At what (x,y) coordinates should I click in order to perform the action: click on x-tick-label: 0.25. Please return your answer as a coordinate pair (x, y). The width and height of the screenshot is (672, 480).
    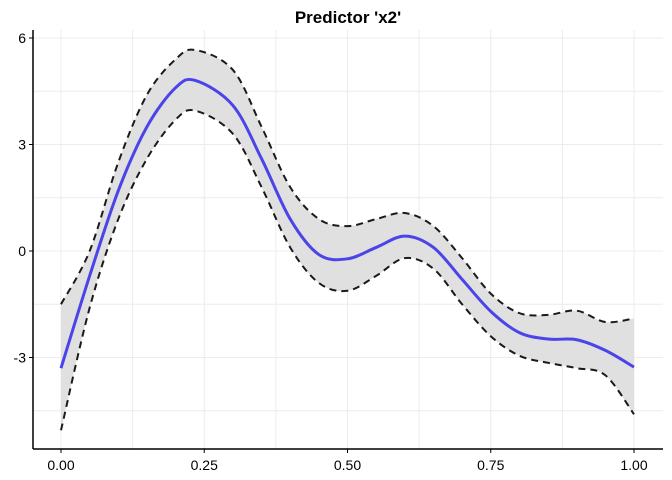
    Looking at the image, I should click on (204, 465).